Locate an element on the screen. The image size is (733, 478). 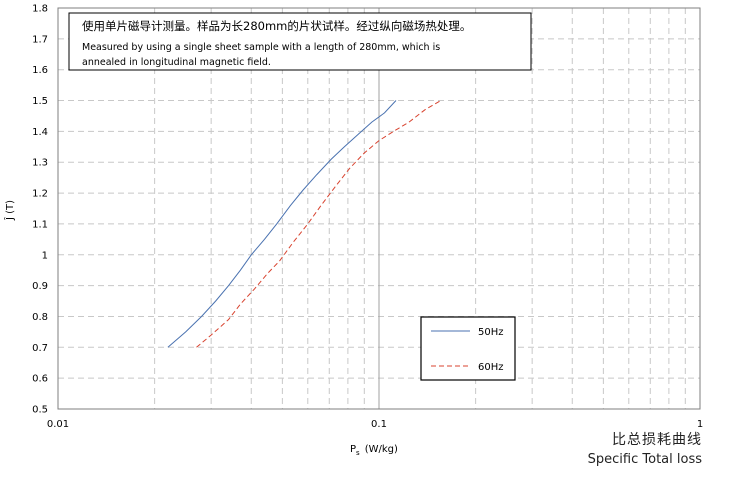
y-tick-label: 1.5 is located at coordinates (40, 101).